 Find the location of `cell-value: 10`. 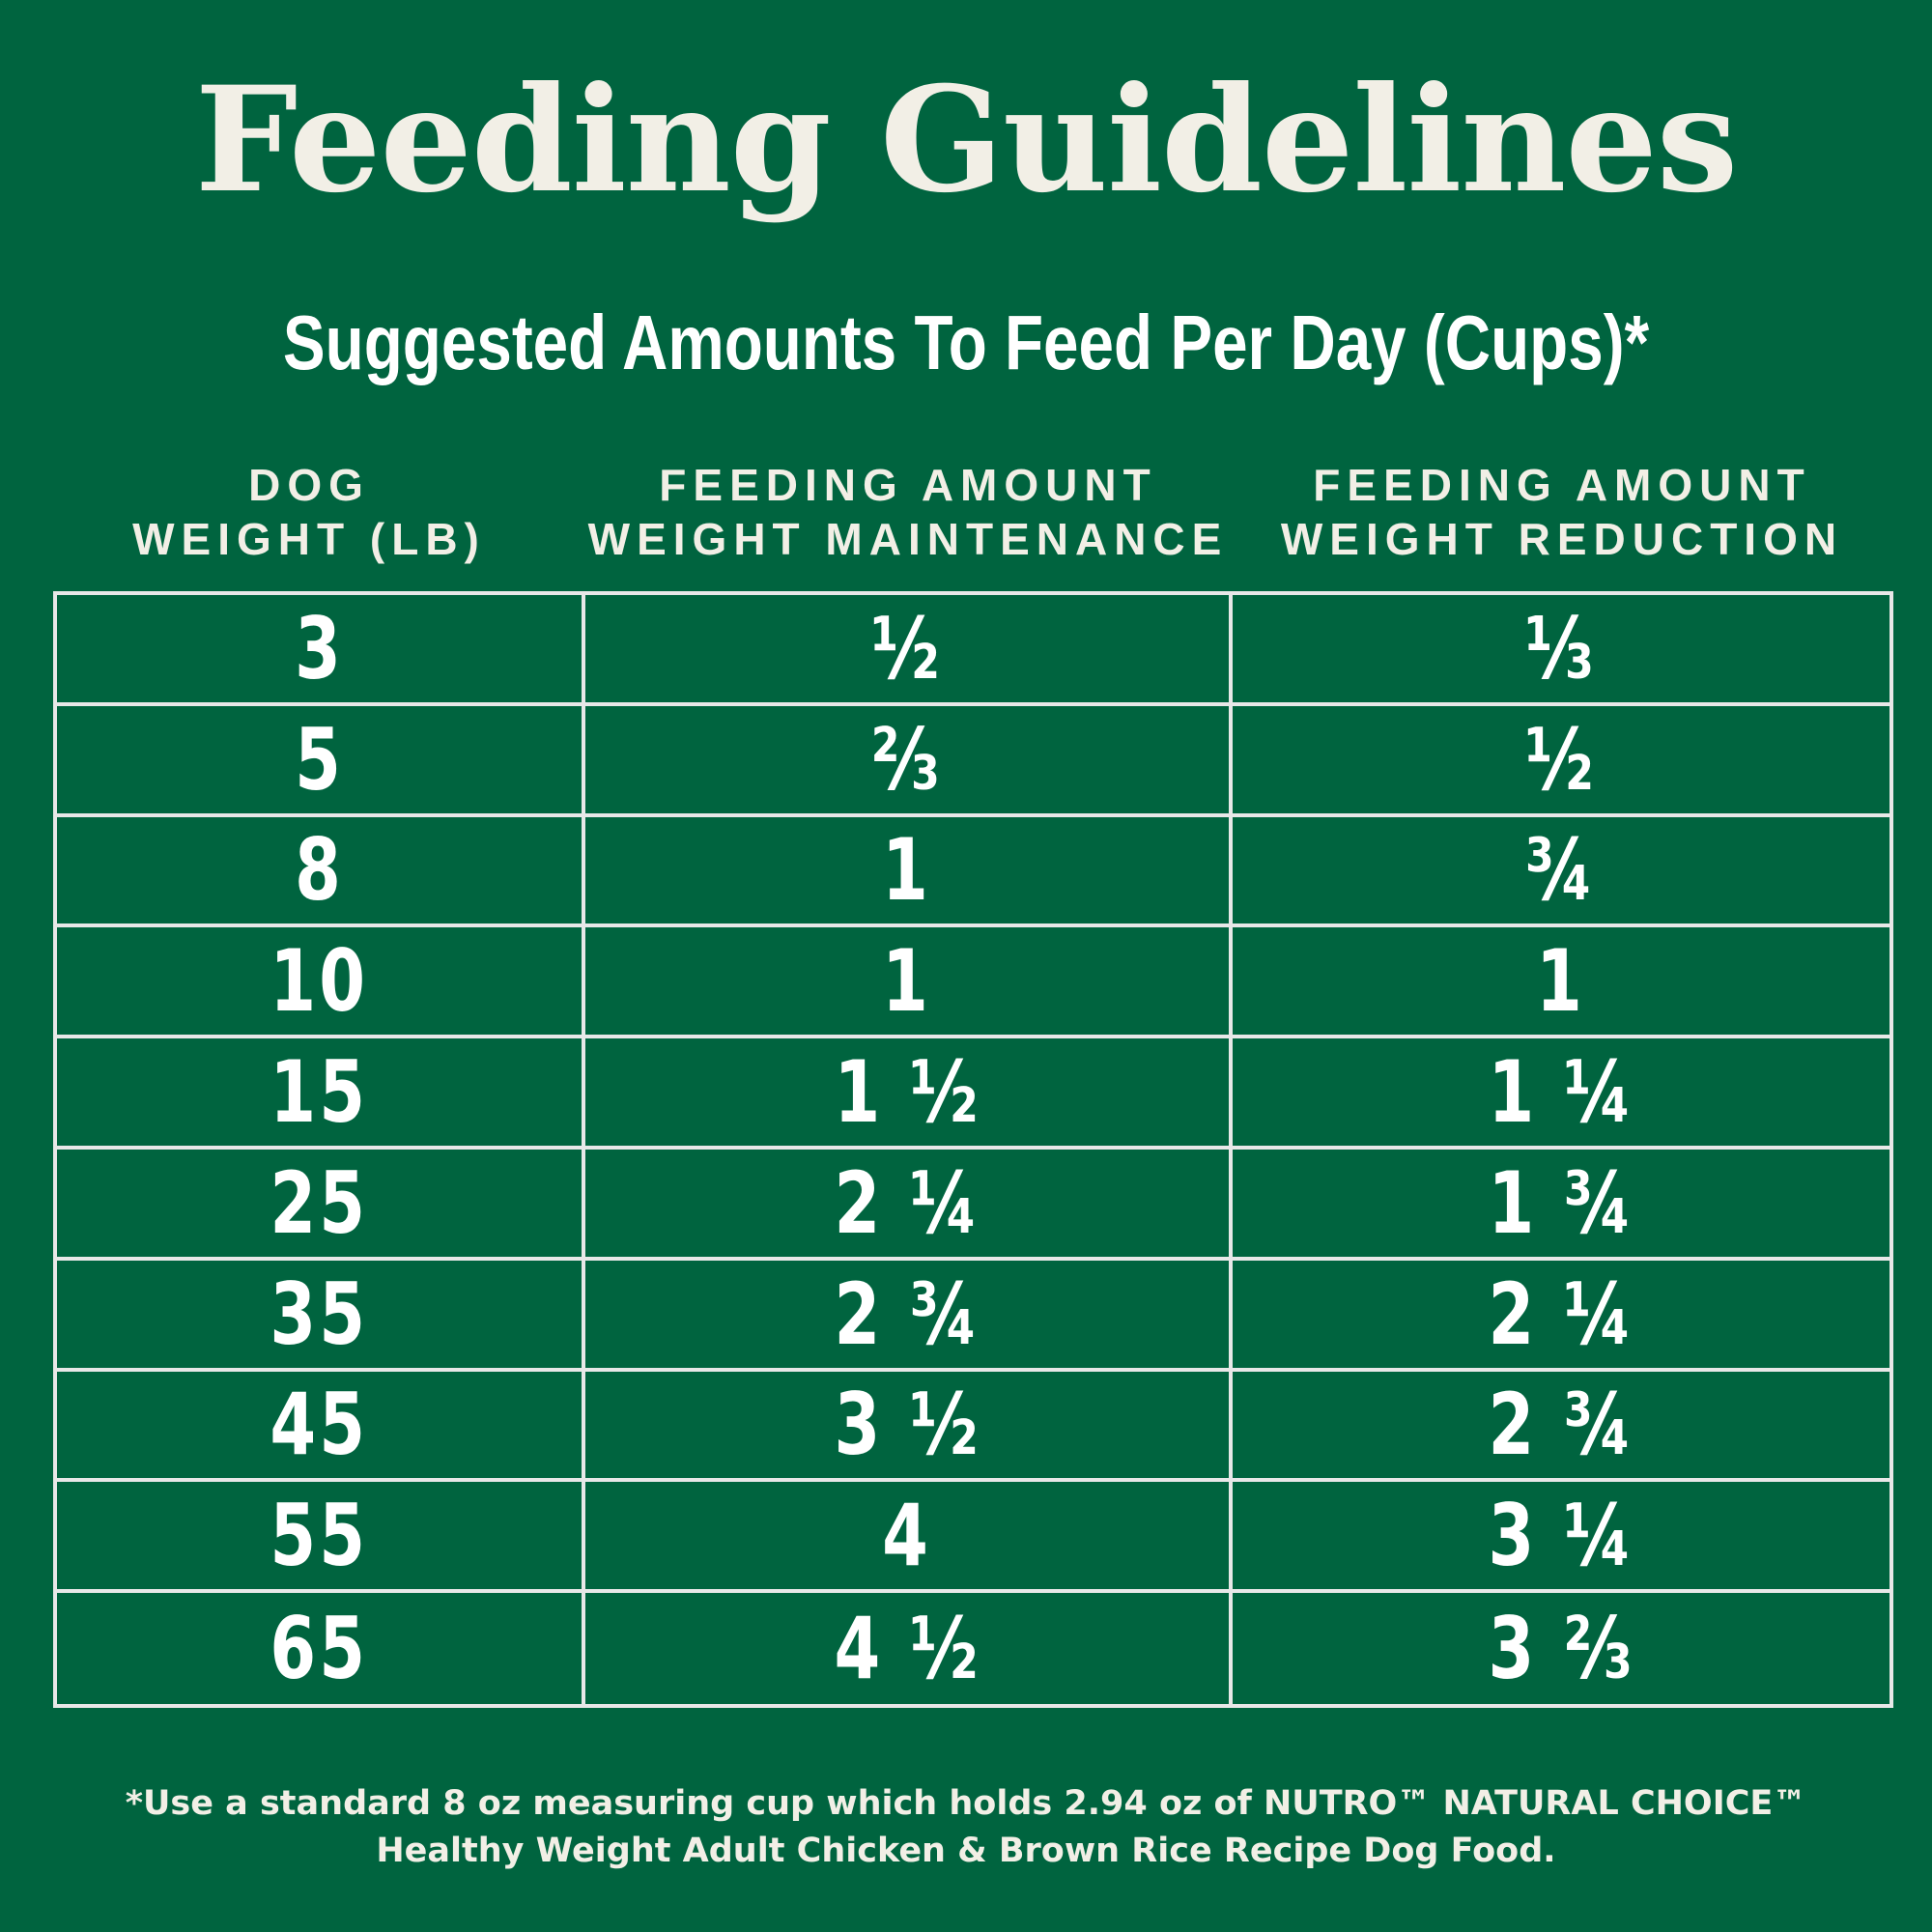

cell-value: 10 is located at coordinates (319, 981).